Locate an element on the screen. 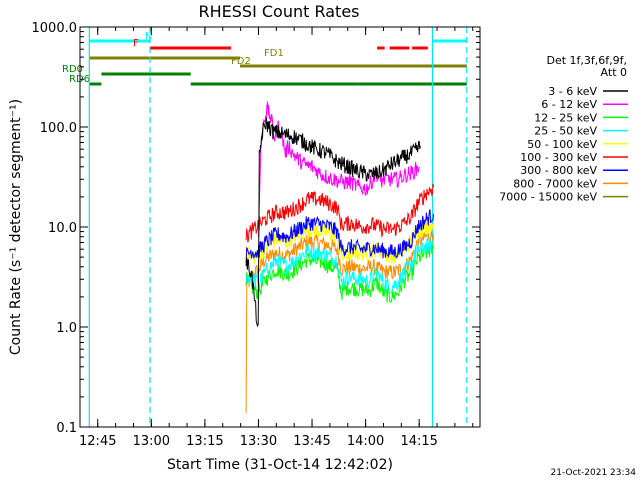 The width and height of the screenshot is (640, 480). y-tick-label: 10.0 is located at coordinates (62, 228).